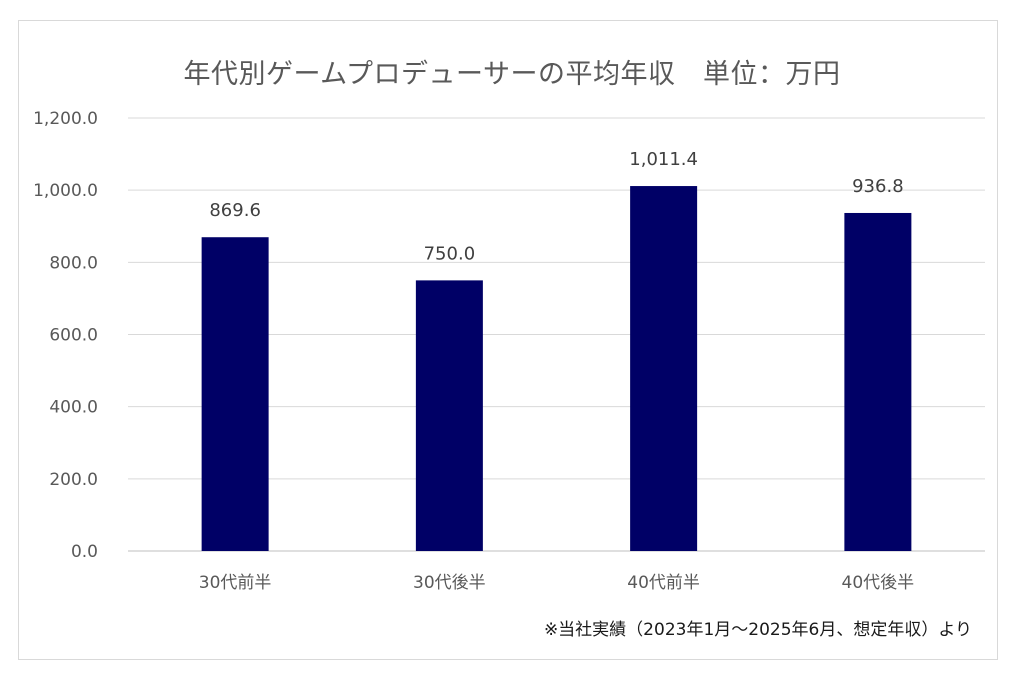 The height and width of the screenshot is (682, 1024). I want to click on x-tick-label: 40代前半, so click(663, 583).